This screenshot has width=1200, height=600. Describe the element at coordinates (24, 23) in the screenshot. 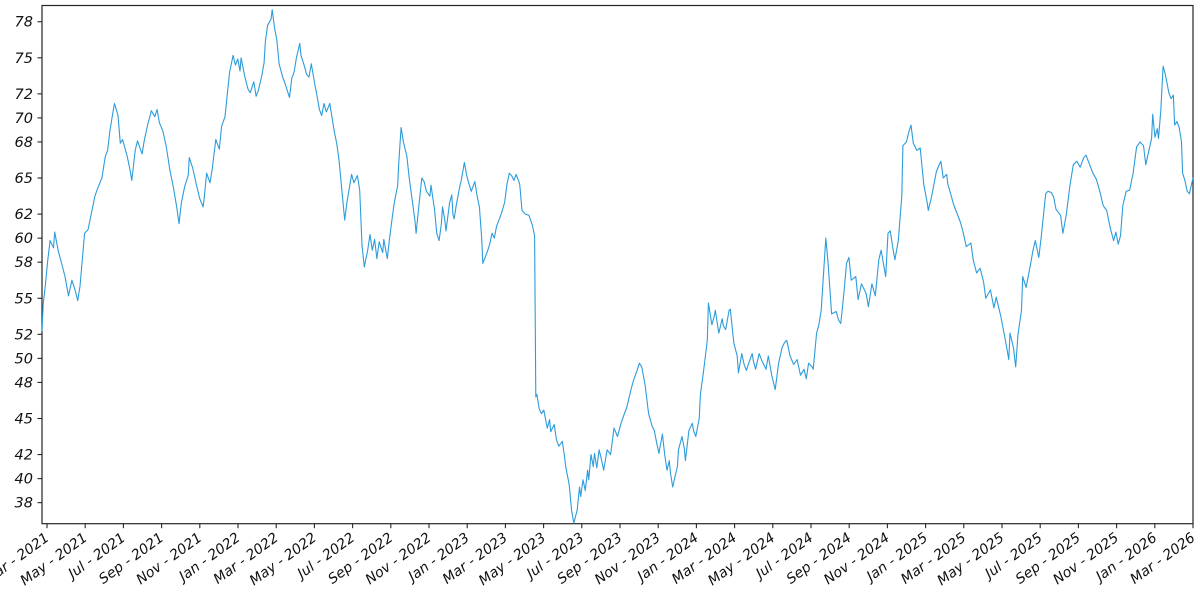

I see `y-tick-label: 78` at that location.